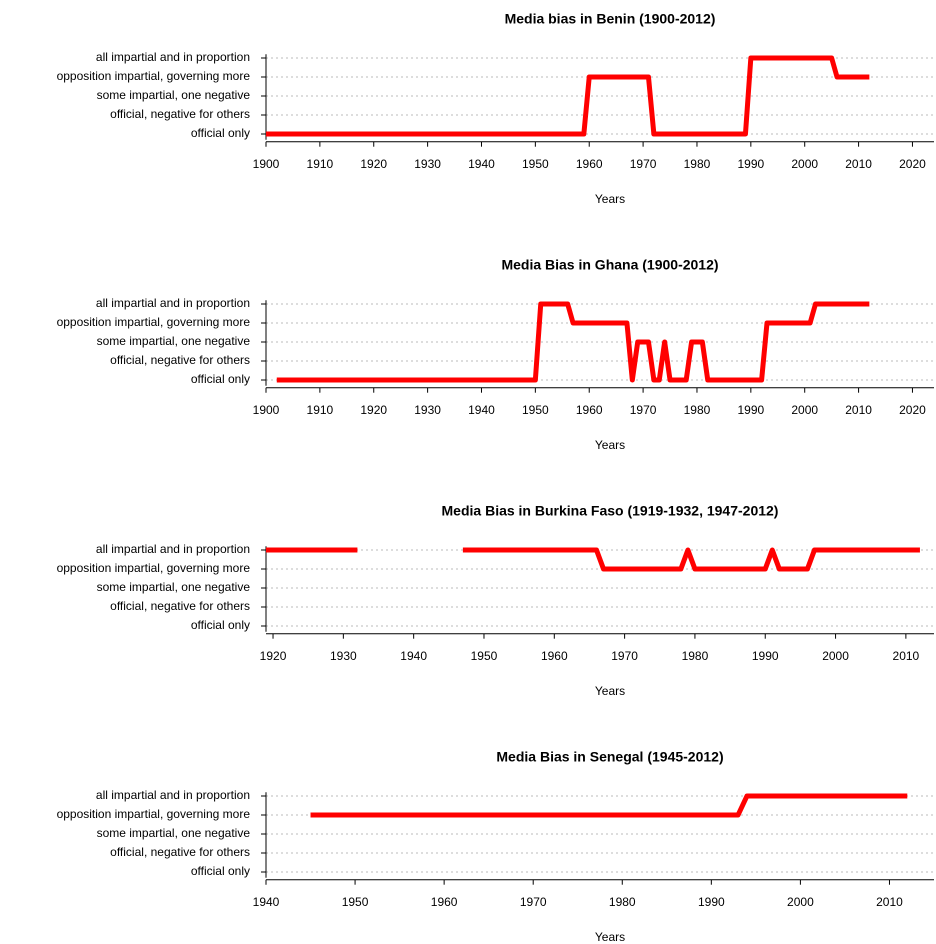 This screenshot has width=936, height=944. I want to click on chart-title: Media Bias in Ghana (1900-2012), so click(609, 265).